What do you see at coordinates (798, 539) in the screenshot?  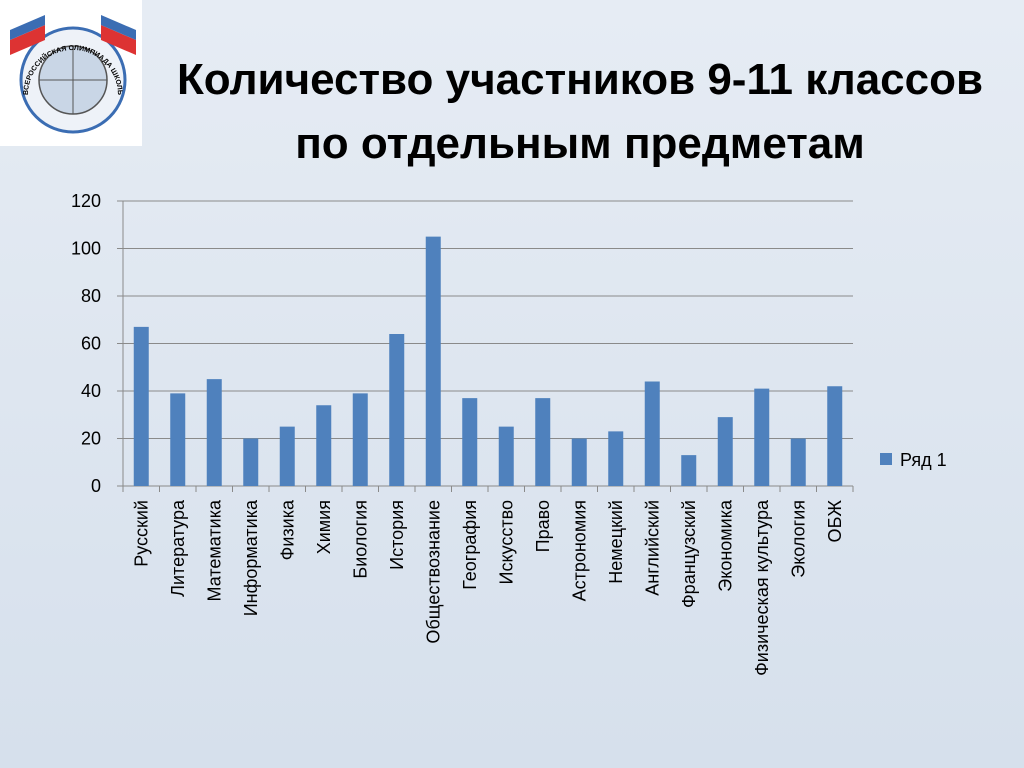 I see `x-tick-label: Экология` at bounding box center [798, 539].